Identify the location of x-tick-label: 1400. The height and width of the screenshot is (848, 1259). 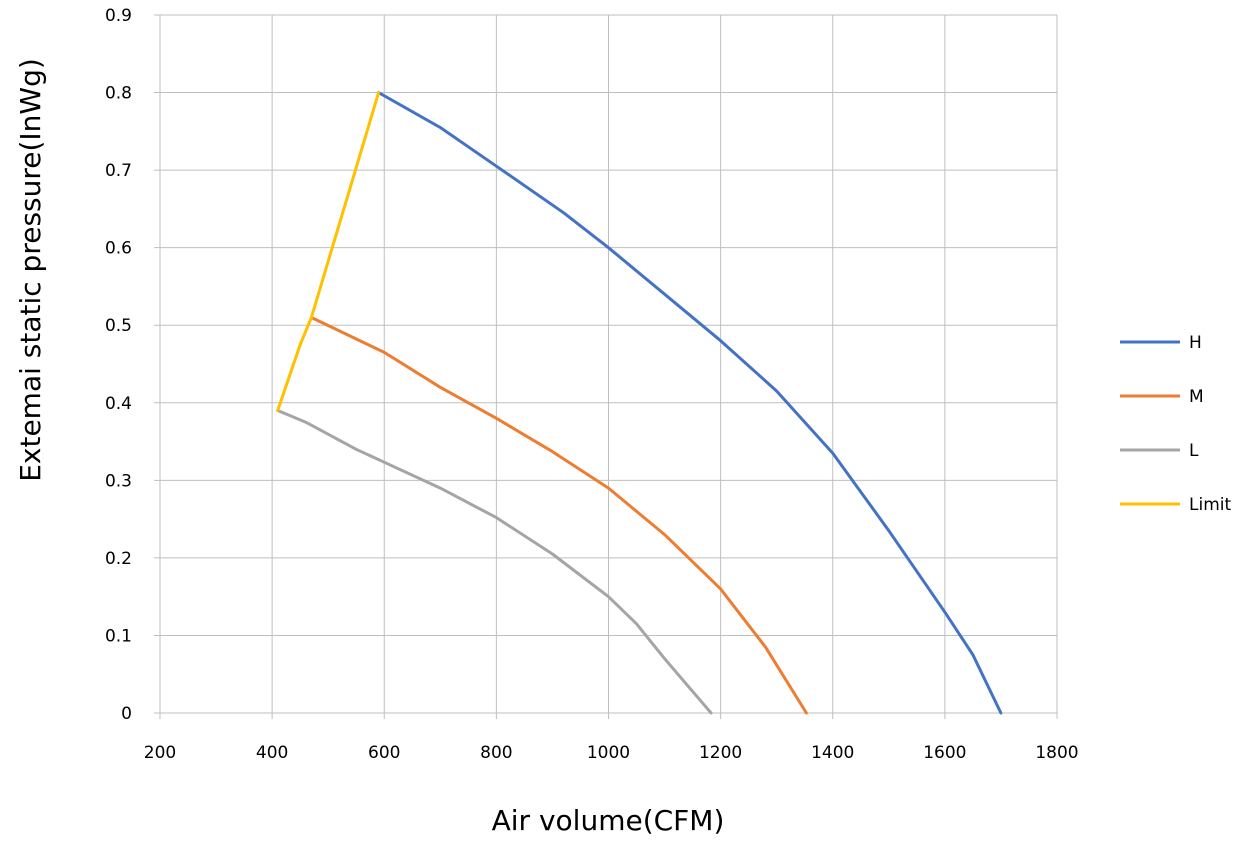
(832, 753).